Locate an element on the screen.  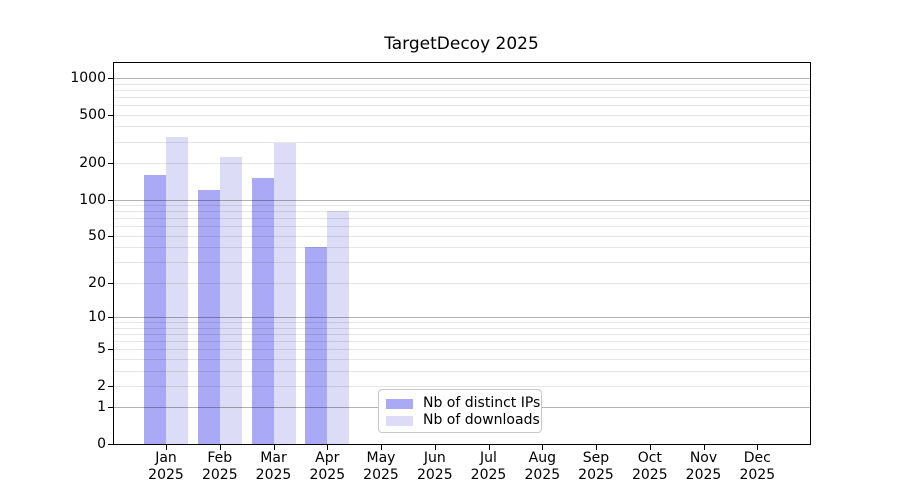
legend: Nb of distinct IPs Nb of downloads is located at coordinates (460, 411).